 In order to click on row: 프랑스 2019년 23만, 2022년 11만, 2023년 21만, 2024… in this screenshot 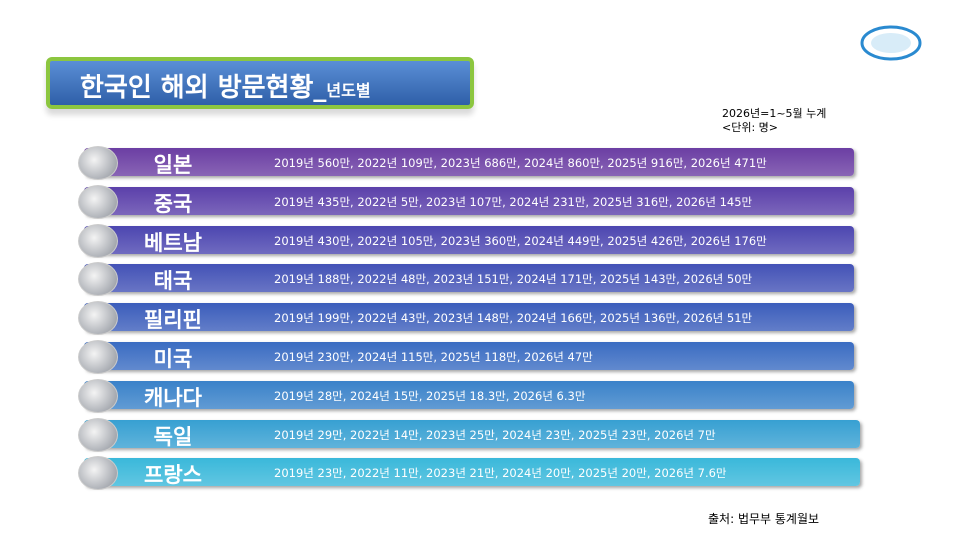, I will do `click(469, 473)`.